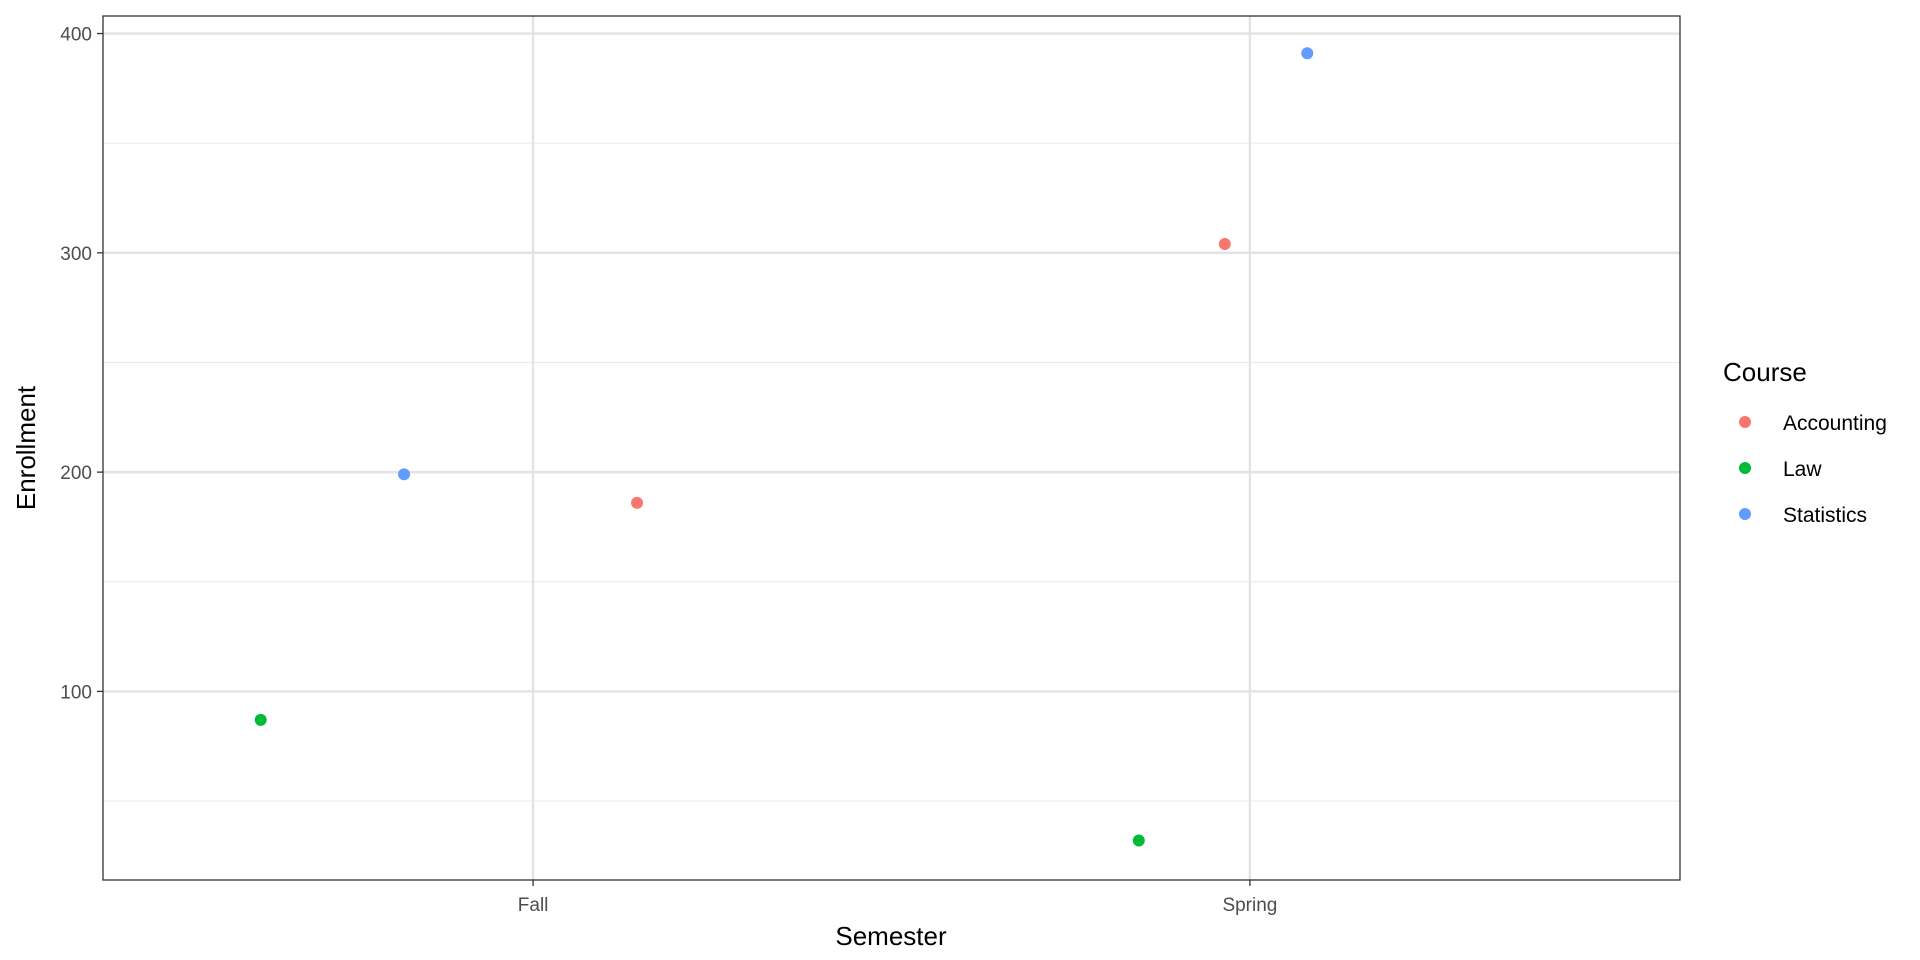  What do you see at coordinates (76, 692) in the screenshot?
I see `y-tick-label: 100` at bounding box center [76, 692].